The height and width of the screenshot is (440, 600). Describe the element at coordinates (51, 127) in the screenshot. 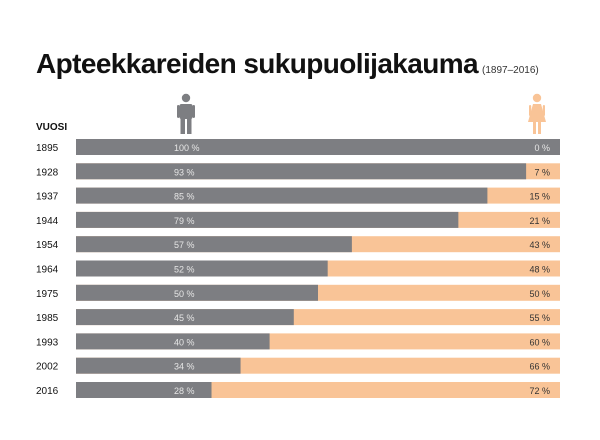

I see `y-axis-label: VUOSI` at that location.